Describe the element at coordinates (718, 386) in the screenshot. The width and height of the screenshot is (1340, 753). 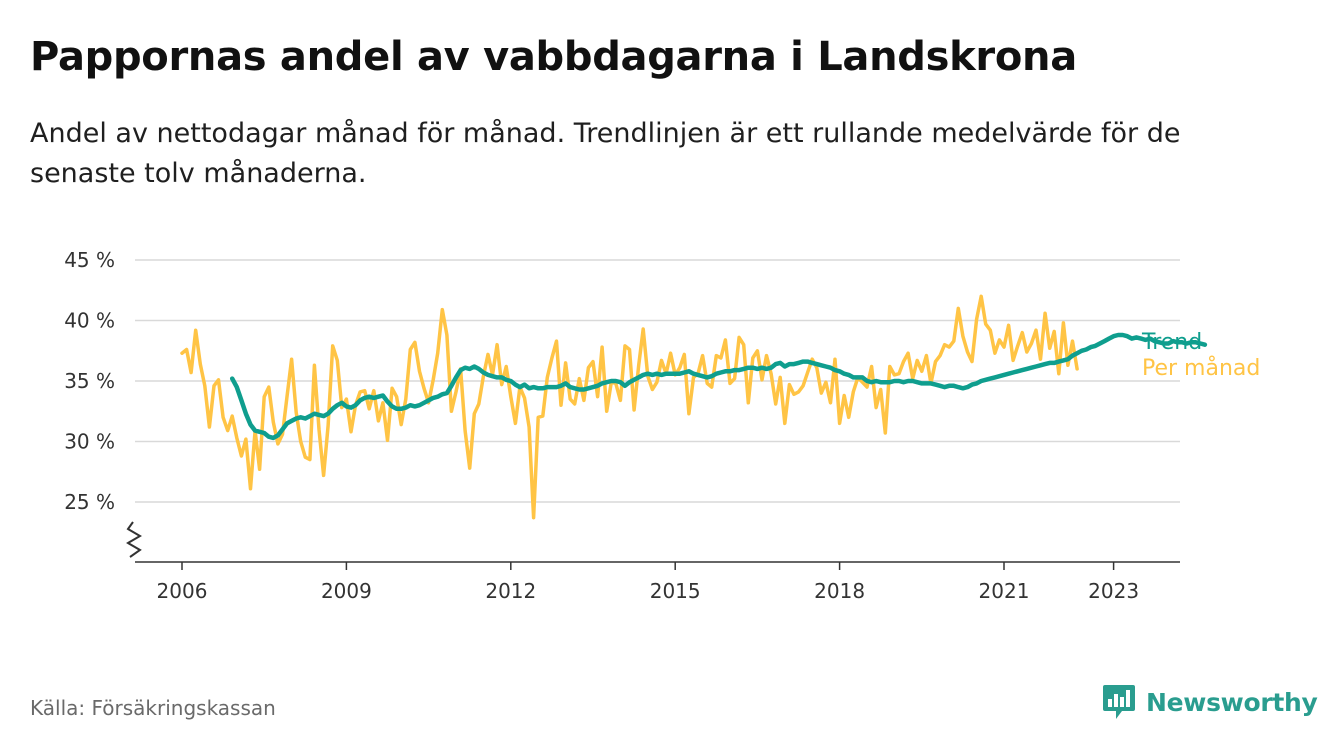
I see `trend-line` at that location.